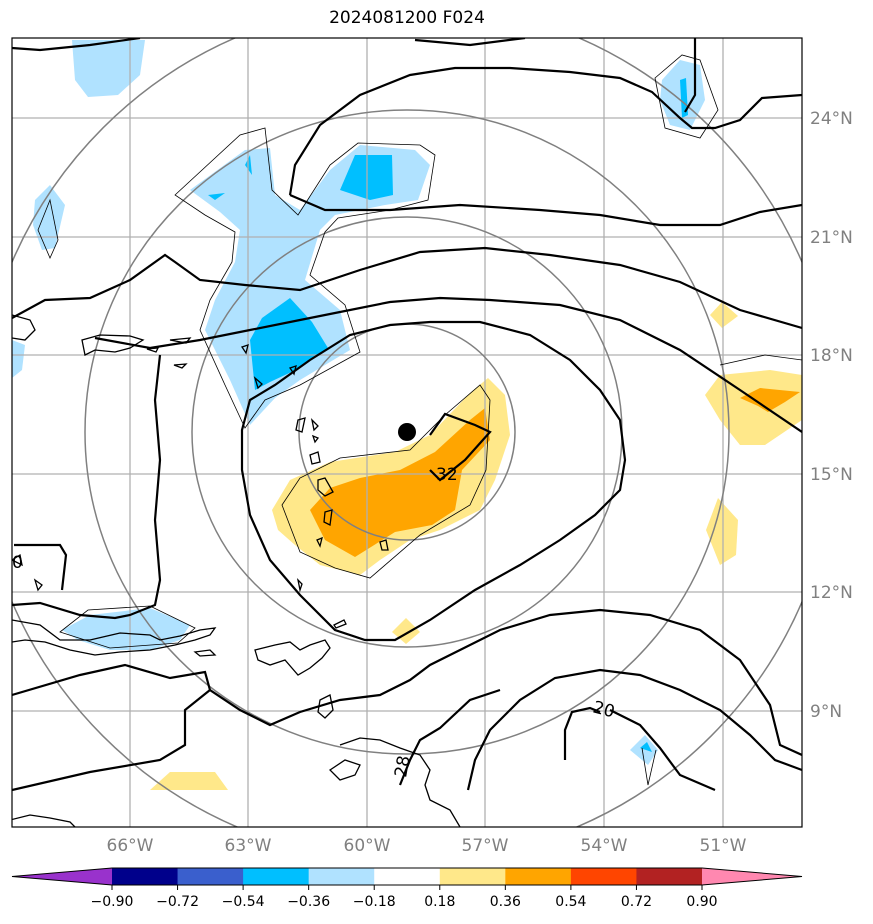 Image resolution: width=873 pixels, height=924 pixels. What do you see at coordinates (723, 846) in the screenshot?
I see `lon-label-51w: 51°W` at bounding box center [723, 846].